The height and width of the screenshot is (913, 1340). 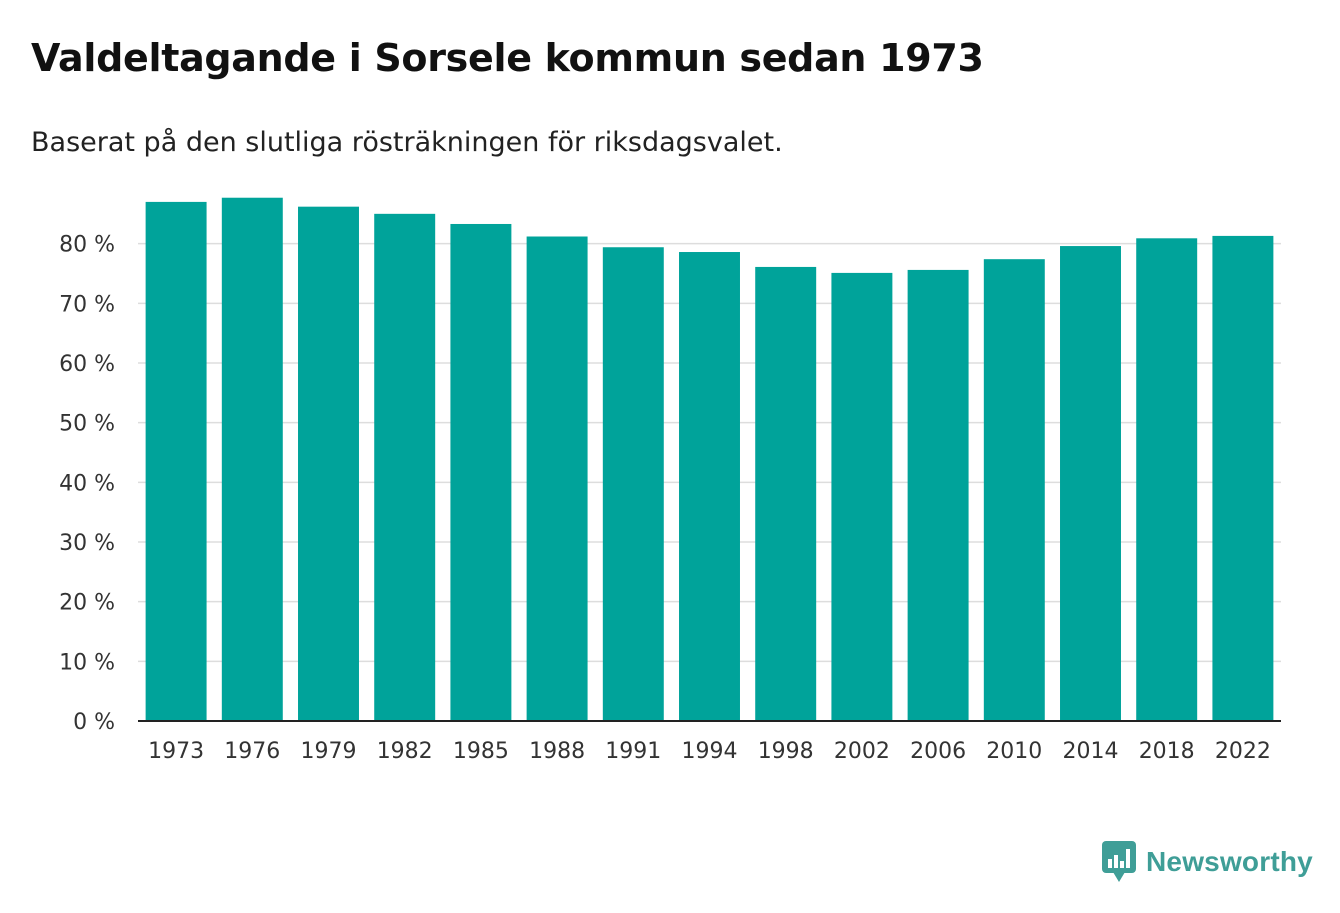 I want to click on y-tick-label: 40 %, so click(x=87, y=483).